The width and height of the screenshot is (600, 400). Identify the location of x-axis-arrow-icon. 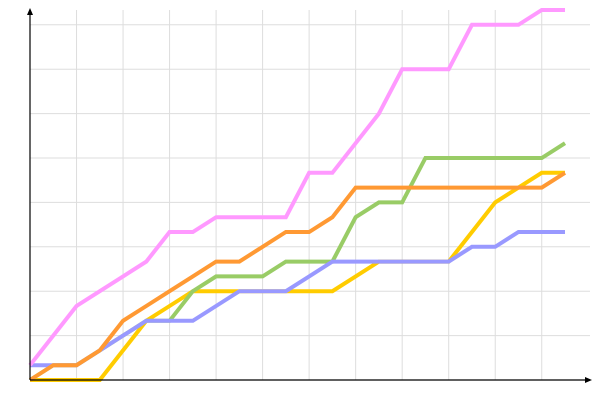
(588, 380).